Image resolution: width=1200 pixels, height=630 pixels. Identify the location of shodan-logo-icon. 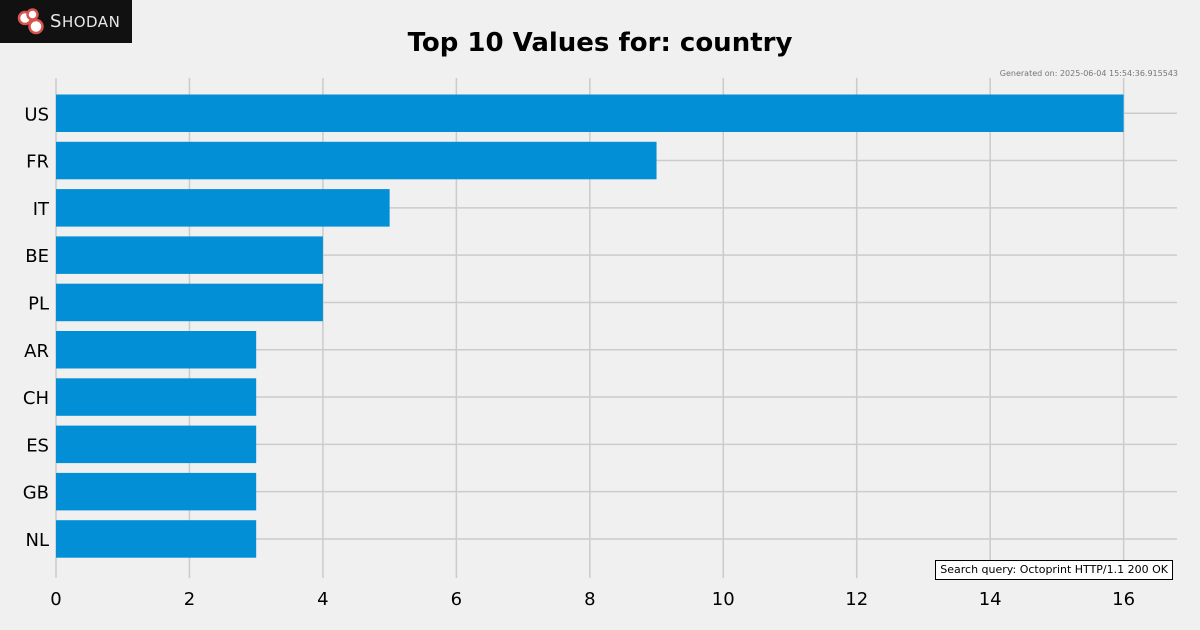
(30, 21).